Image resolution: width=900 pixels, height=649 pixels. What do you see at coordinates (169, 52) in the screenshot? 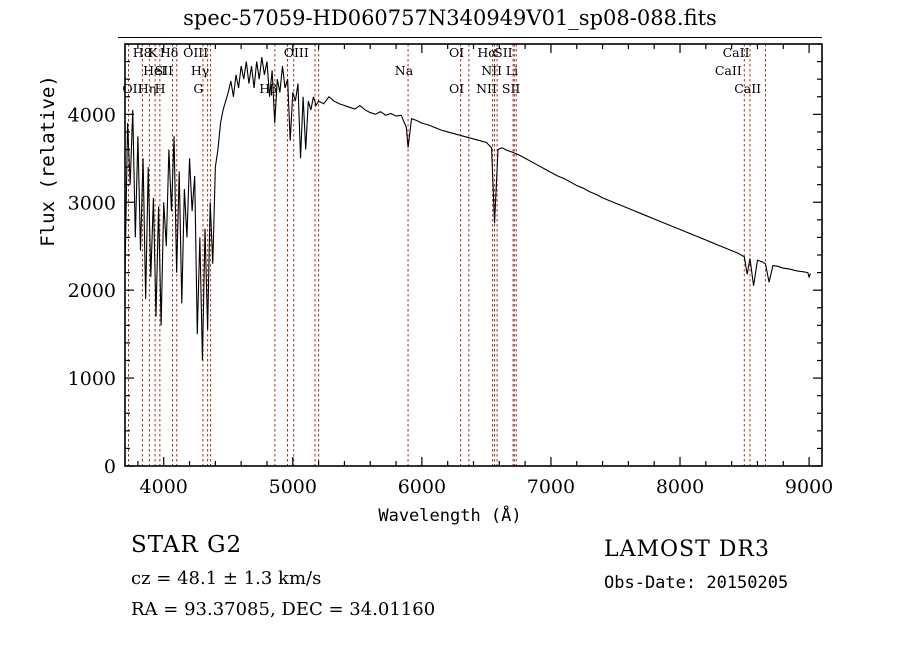
I see `line-label-Hδ: Hδ` at bounding box center [169, 52].